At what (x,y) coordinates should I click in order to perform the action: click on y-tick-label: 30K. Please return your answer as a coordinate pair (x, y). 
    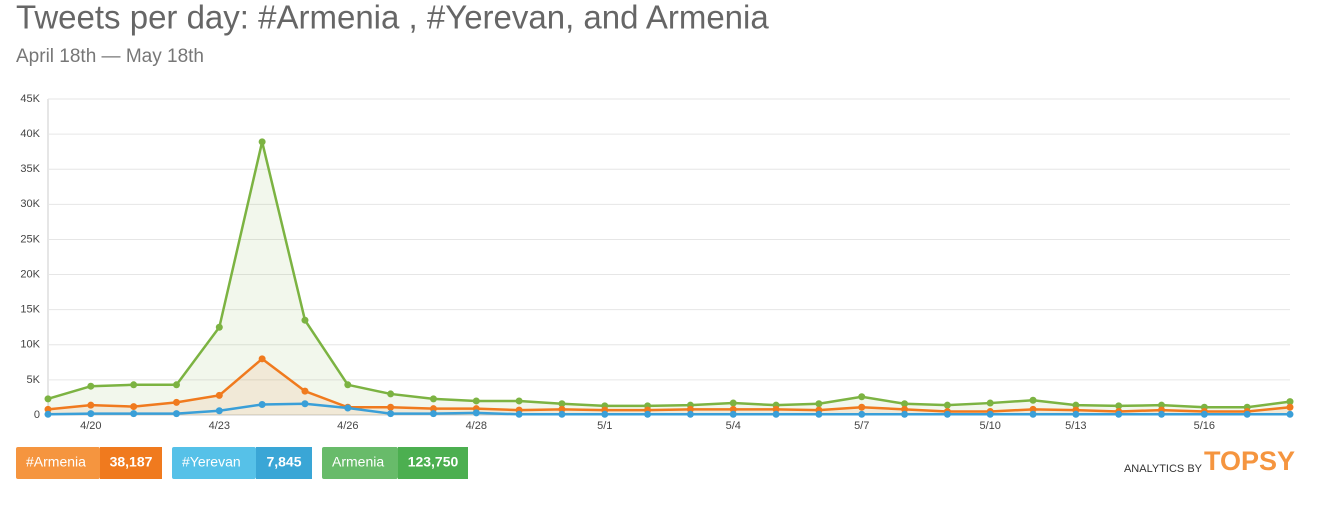
    Looking at the image, I should click on (30, 204).